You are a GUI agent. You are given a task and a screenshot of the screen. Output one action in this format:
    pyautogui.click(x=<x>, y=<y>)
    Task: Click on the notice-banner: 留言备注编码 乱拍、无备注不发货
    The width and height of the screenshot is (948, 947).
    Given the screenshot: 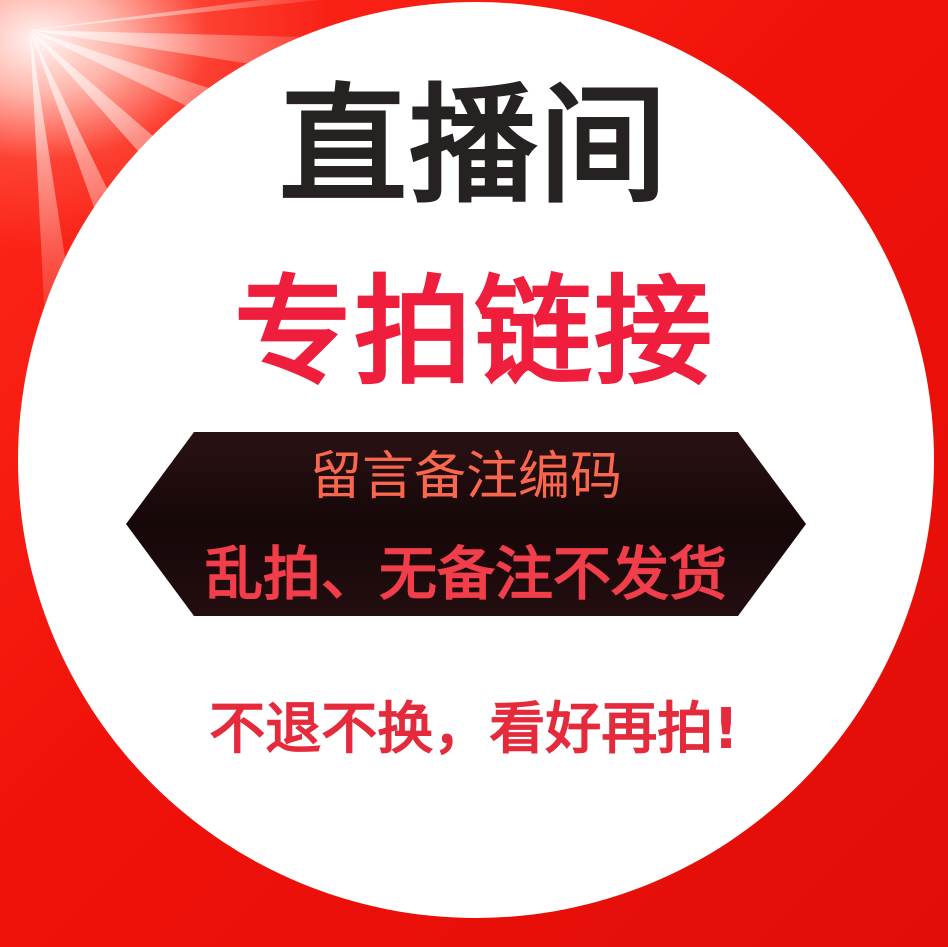 What is the action you would take?
    pyautogui.click(x=466, y=524)
    